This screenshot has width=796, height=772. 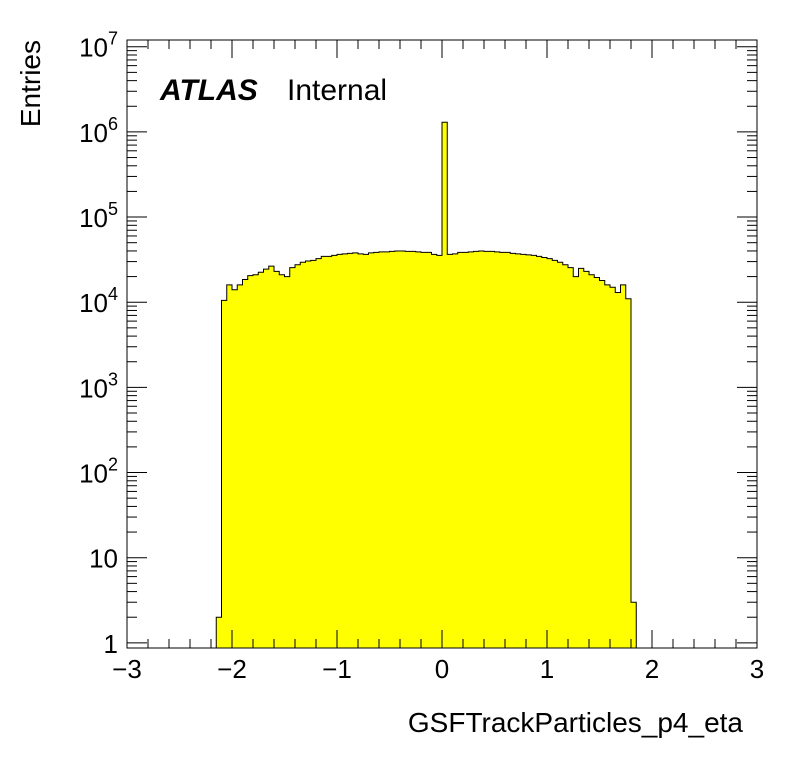 What do you see at coordinates (98, 131) in the screenshot?
I see `y-tick-label: 10⁶` at bounding box center [98, 131].